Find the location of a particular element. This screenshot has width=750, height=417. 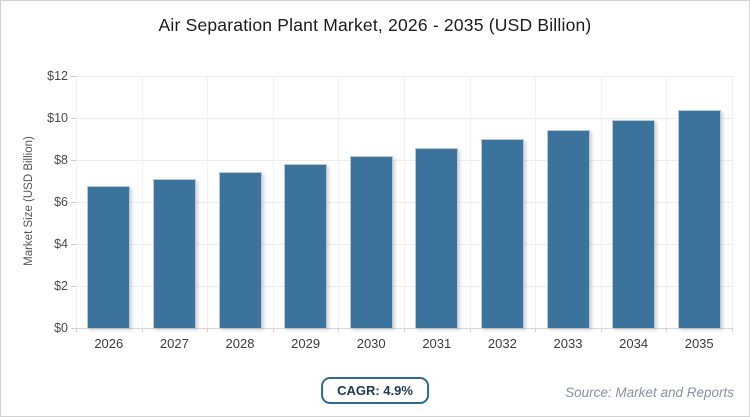

x-tick-label: 2033 is located at coordinates (568, 343).